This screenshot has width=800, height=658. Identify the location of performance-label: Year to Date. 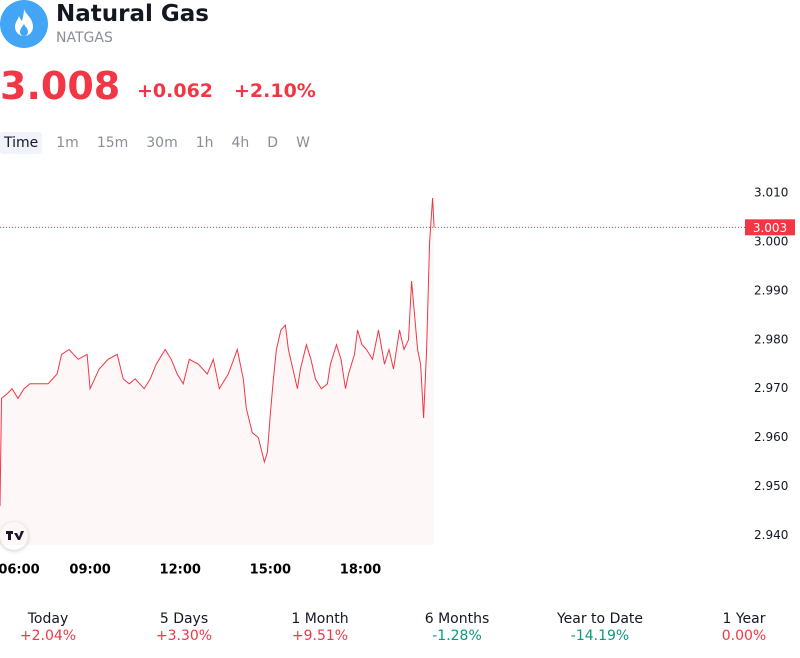
(600, 619).